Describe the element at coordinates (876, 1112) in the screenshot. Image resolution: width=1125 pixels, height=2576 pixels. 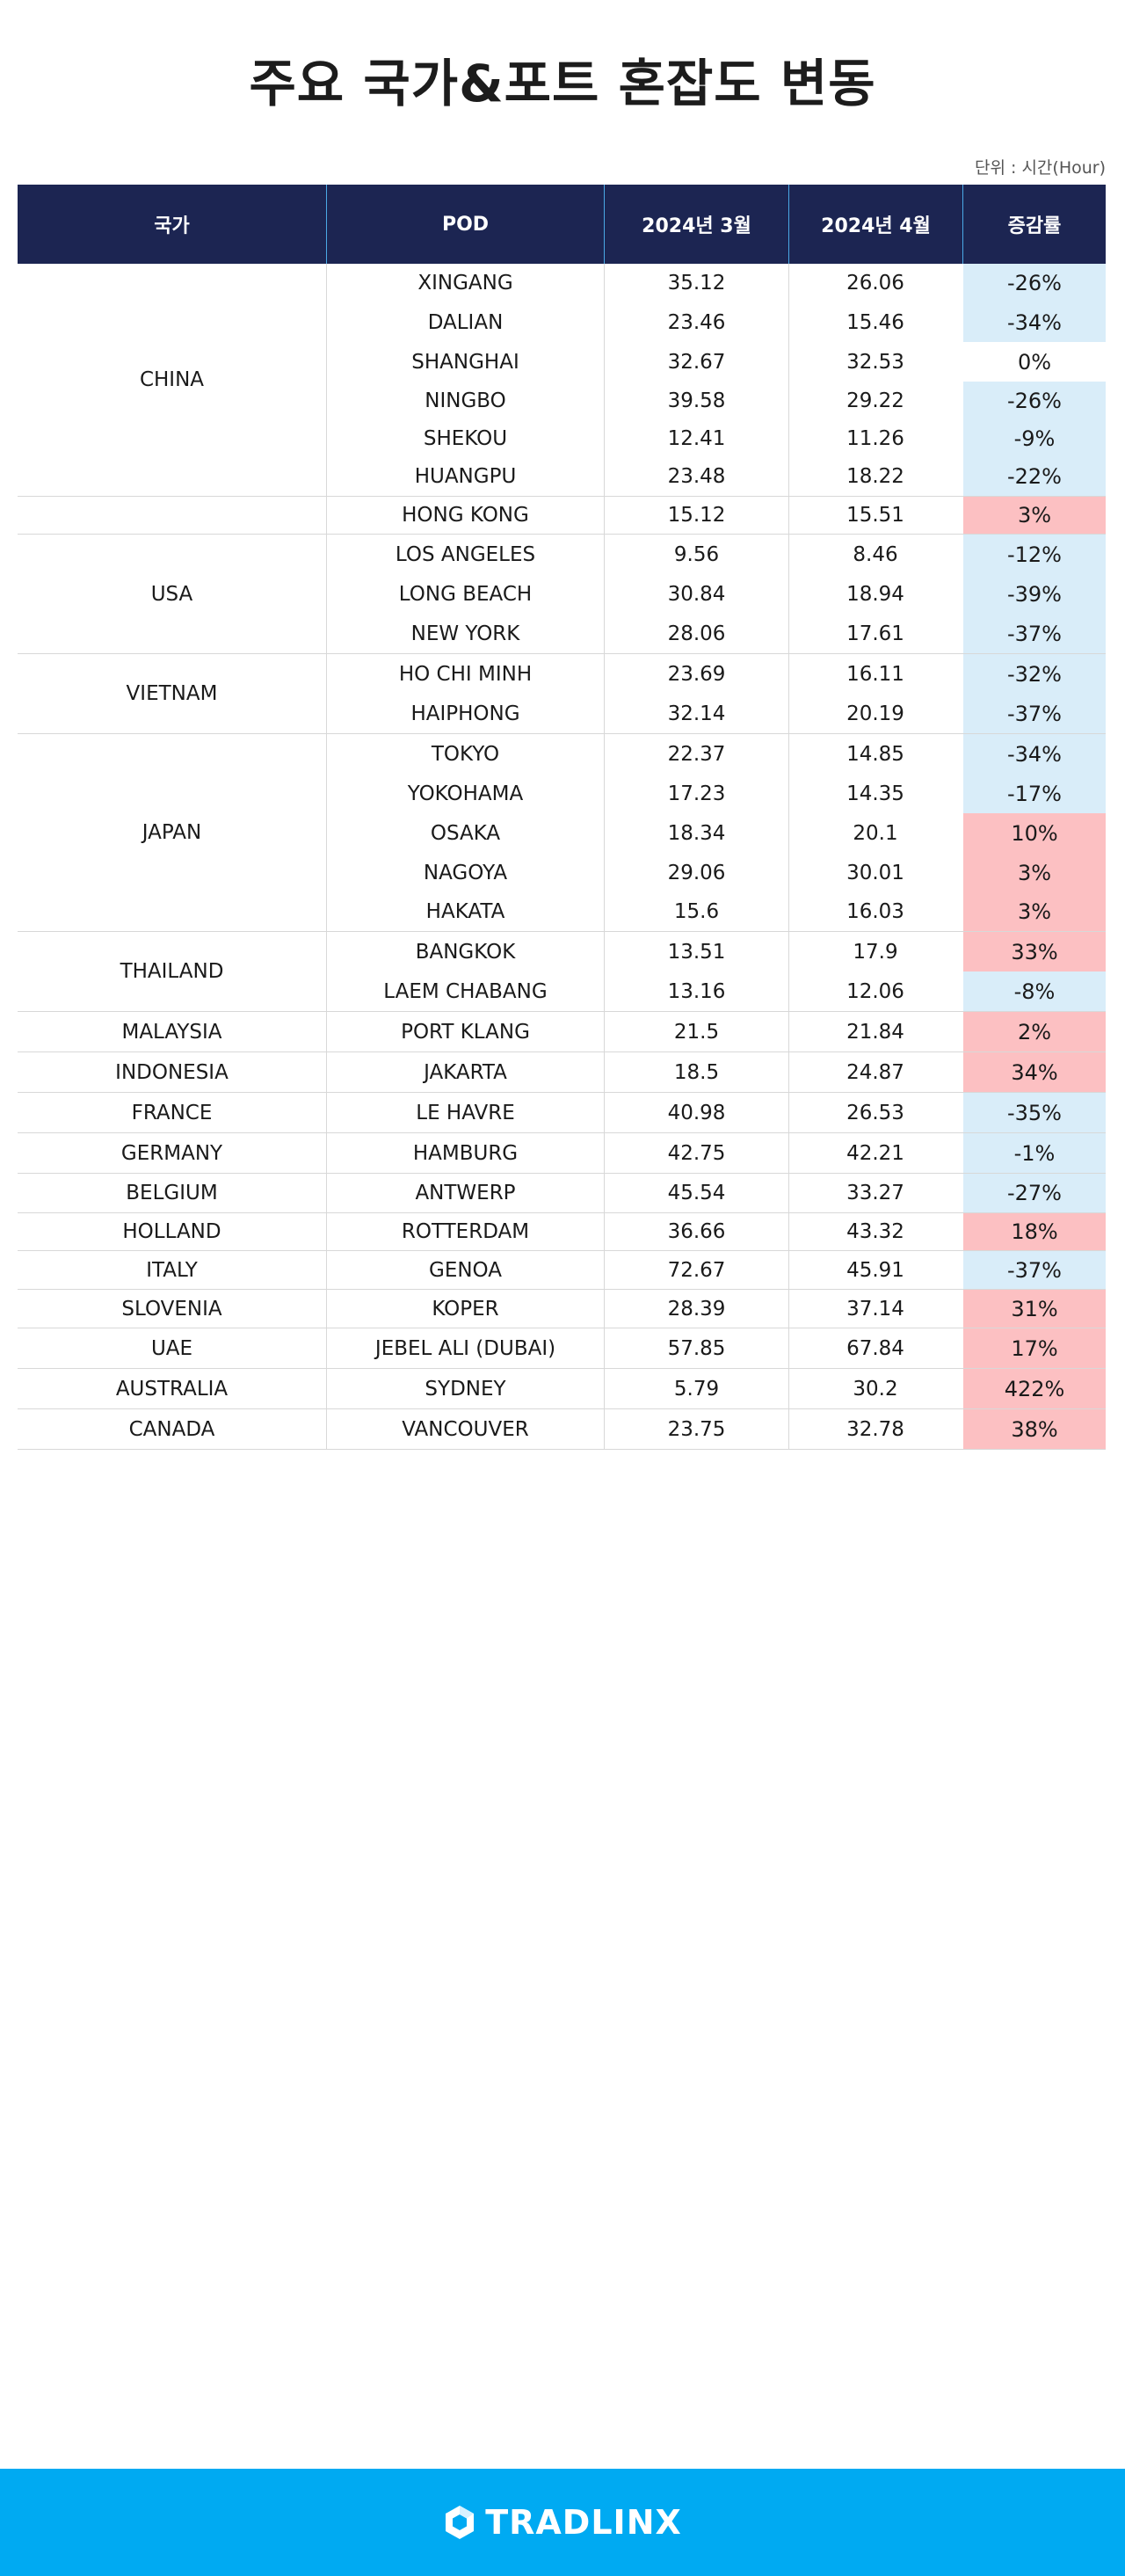
I see `april-value-cell: 26.53` at that location.